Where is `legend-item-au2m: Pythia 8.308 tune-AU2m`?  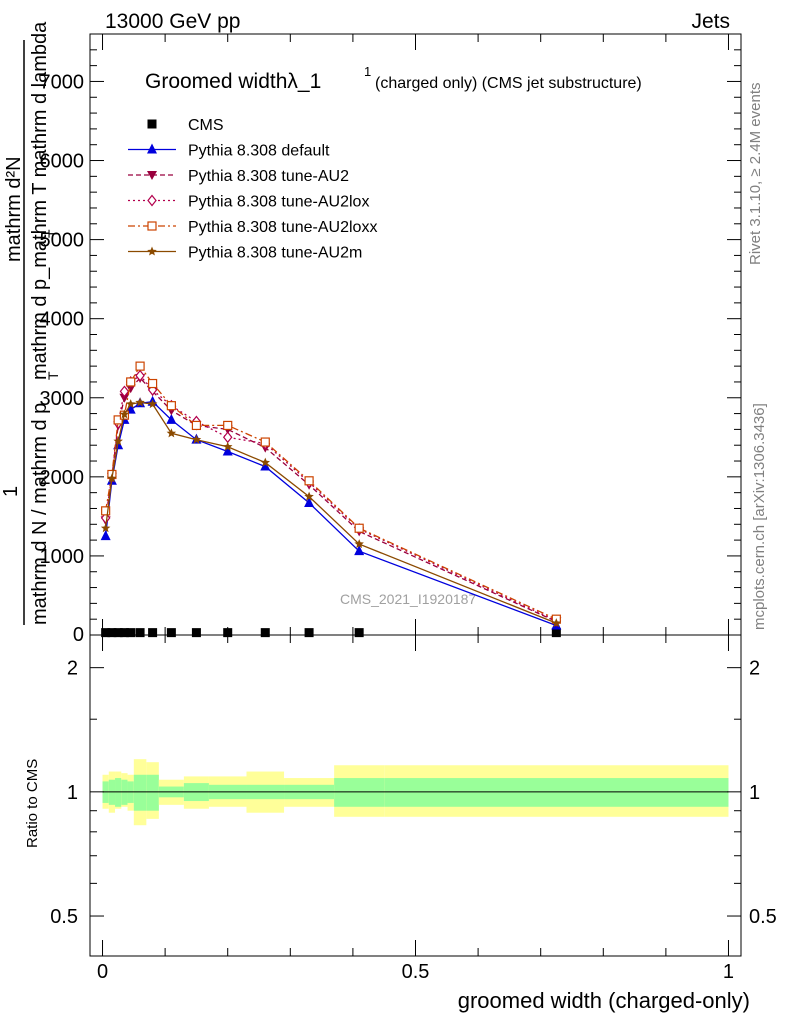
legend-item-au2m: Pythia 8.308 tune-AU2m is located at coordinates (245, 253).